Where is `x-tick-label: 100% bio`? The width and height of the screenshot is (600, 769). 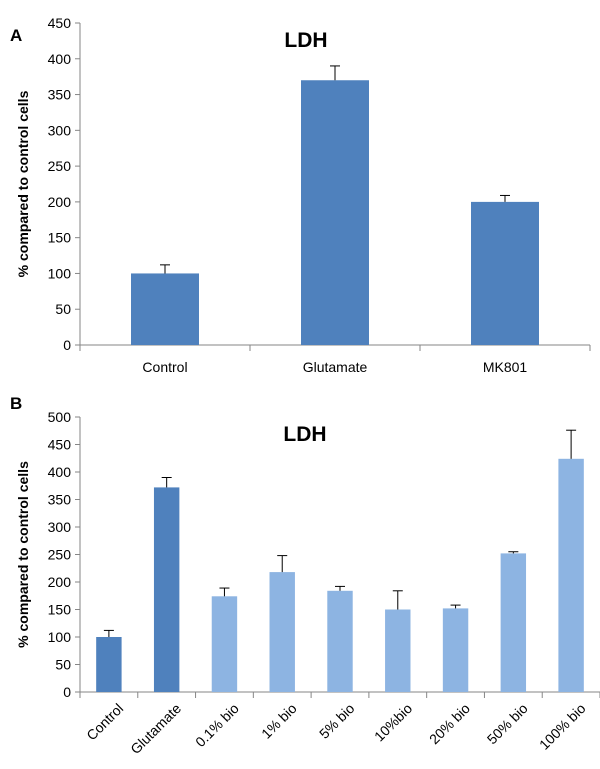
x-tick-label: 100% bio is located at coordinates (562, 726).